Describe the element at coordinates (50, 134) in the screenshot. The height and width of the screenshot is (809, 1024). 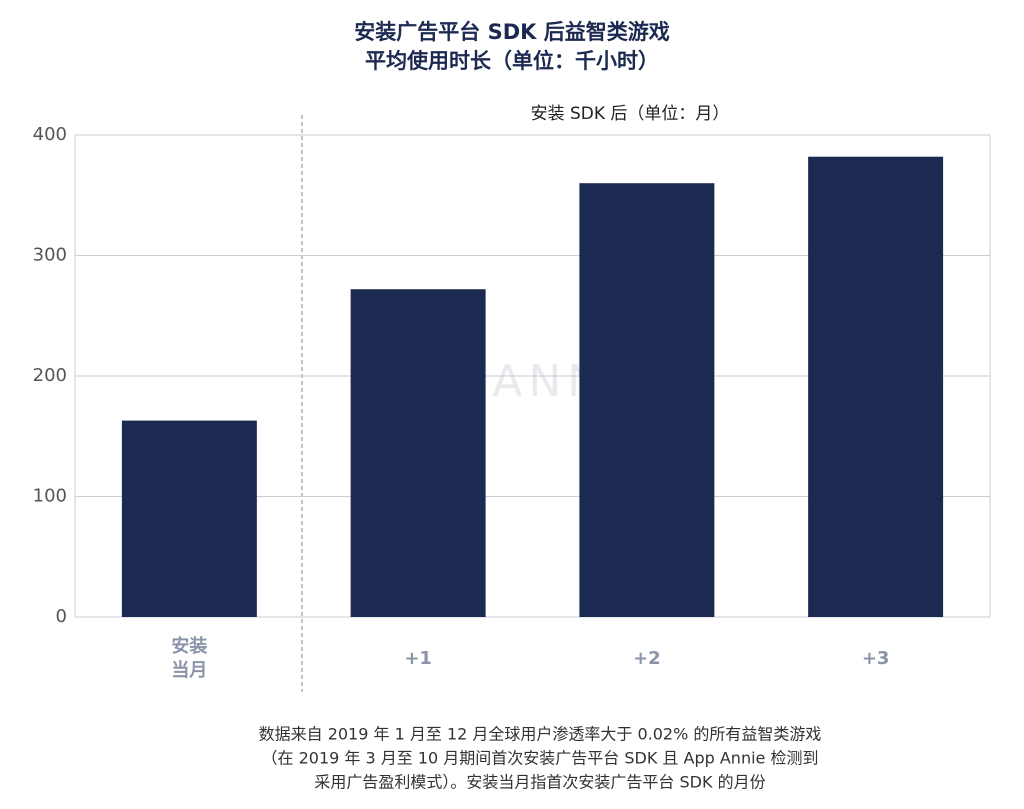
I see `y-tick-label: 400` at that location.